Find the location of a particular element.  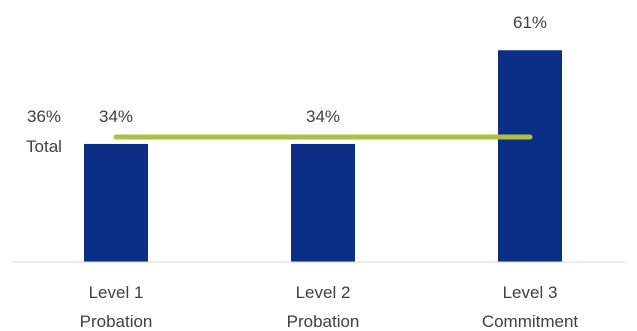

data-label-3: 61% is located at coordinates (530, 22).